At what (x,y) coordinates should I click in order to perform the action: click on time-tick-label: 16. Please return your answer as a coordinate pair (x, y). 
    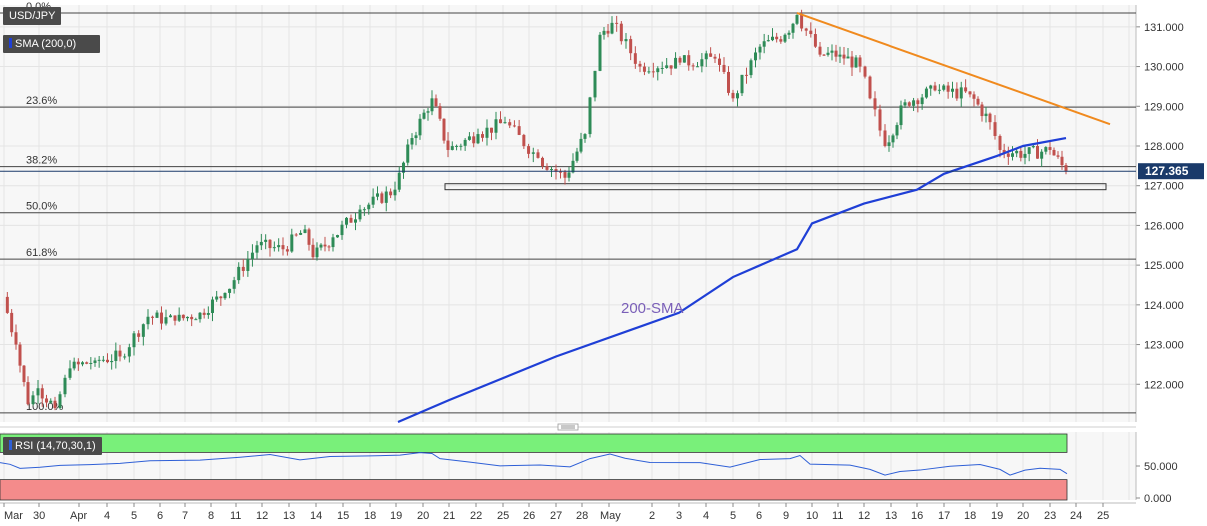
    Looking at the image, I should click on (917, 516).